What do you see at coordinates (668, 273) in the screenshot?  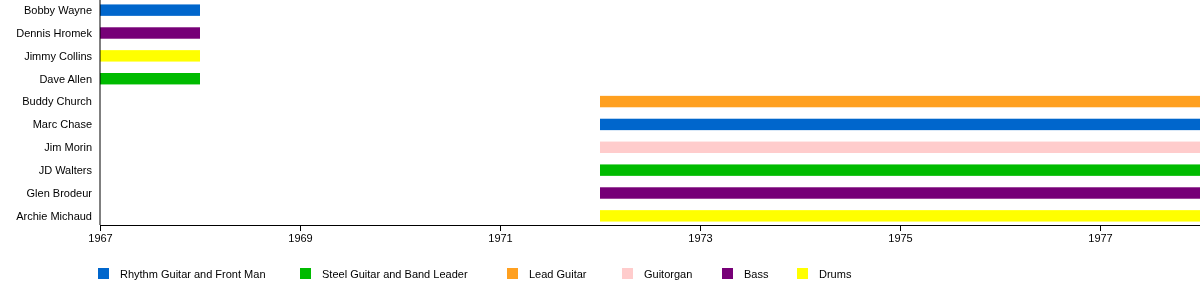 I see `legend-label: Guitorgan` at bounding box center [668, 273].